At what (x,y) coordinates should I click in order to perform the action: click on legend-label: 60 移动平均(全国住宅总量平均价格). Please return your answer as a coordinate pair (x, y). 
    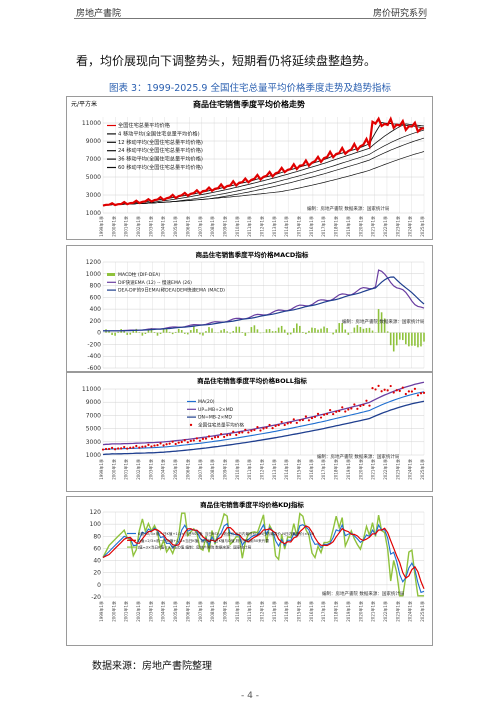
    Looking at the image, I should click on (160, 167).